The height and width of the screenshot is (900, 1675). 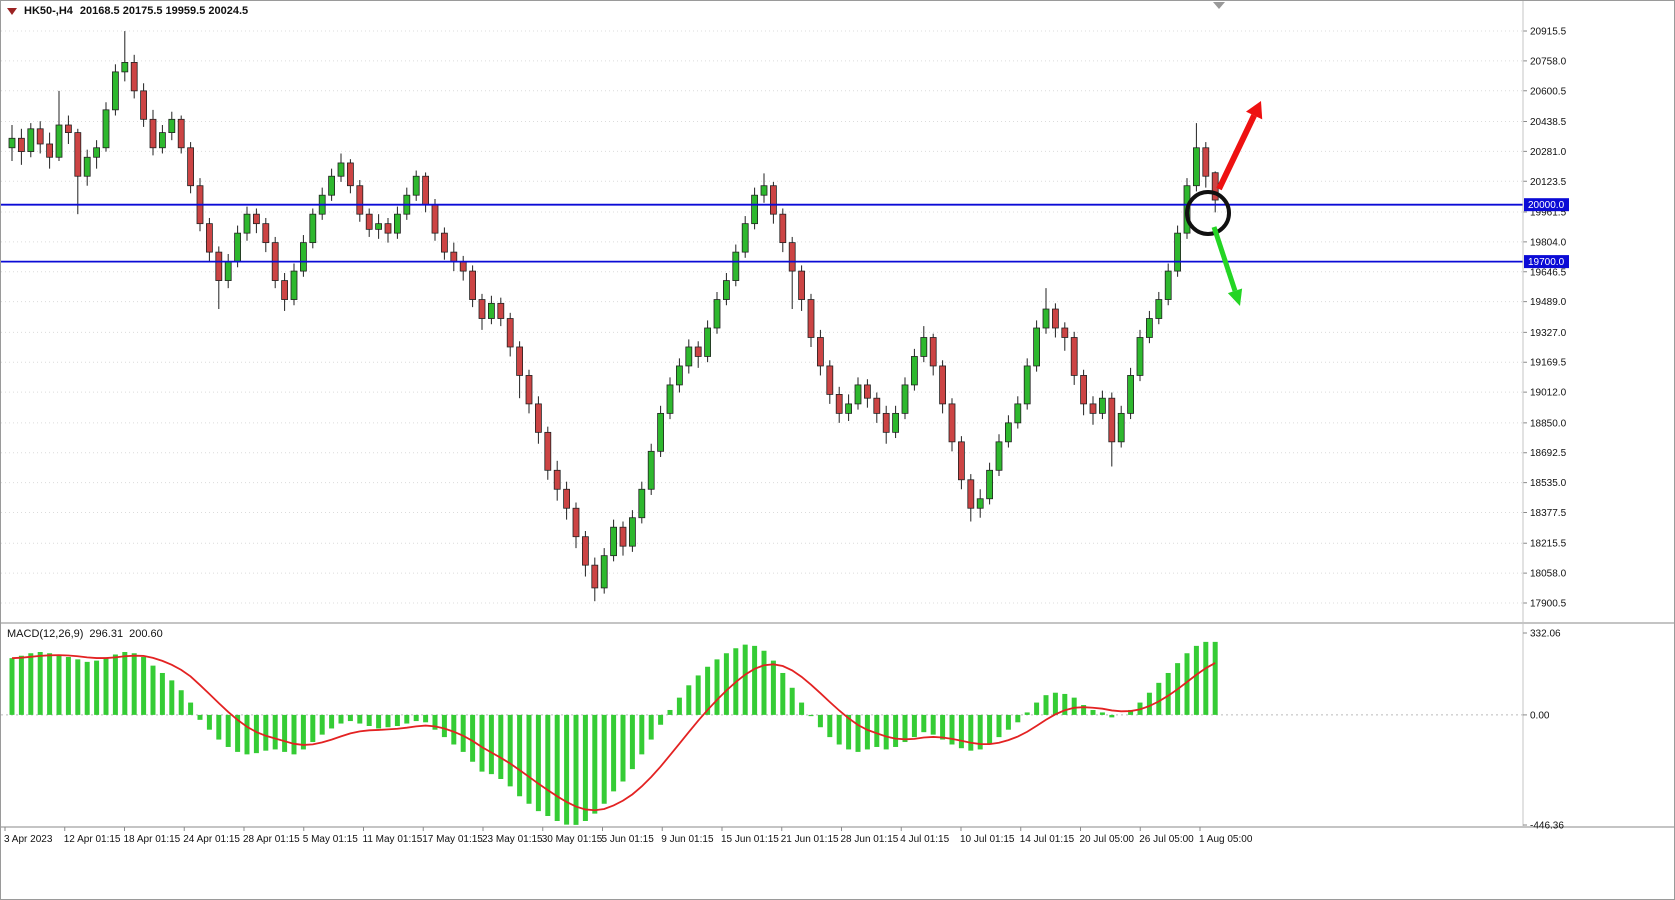 I want to click on time-tick-label: 17 May 01:15, so click(x=452, y=839).